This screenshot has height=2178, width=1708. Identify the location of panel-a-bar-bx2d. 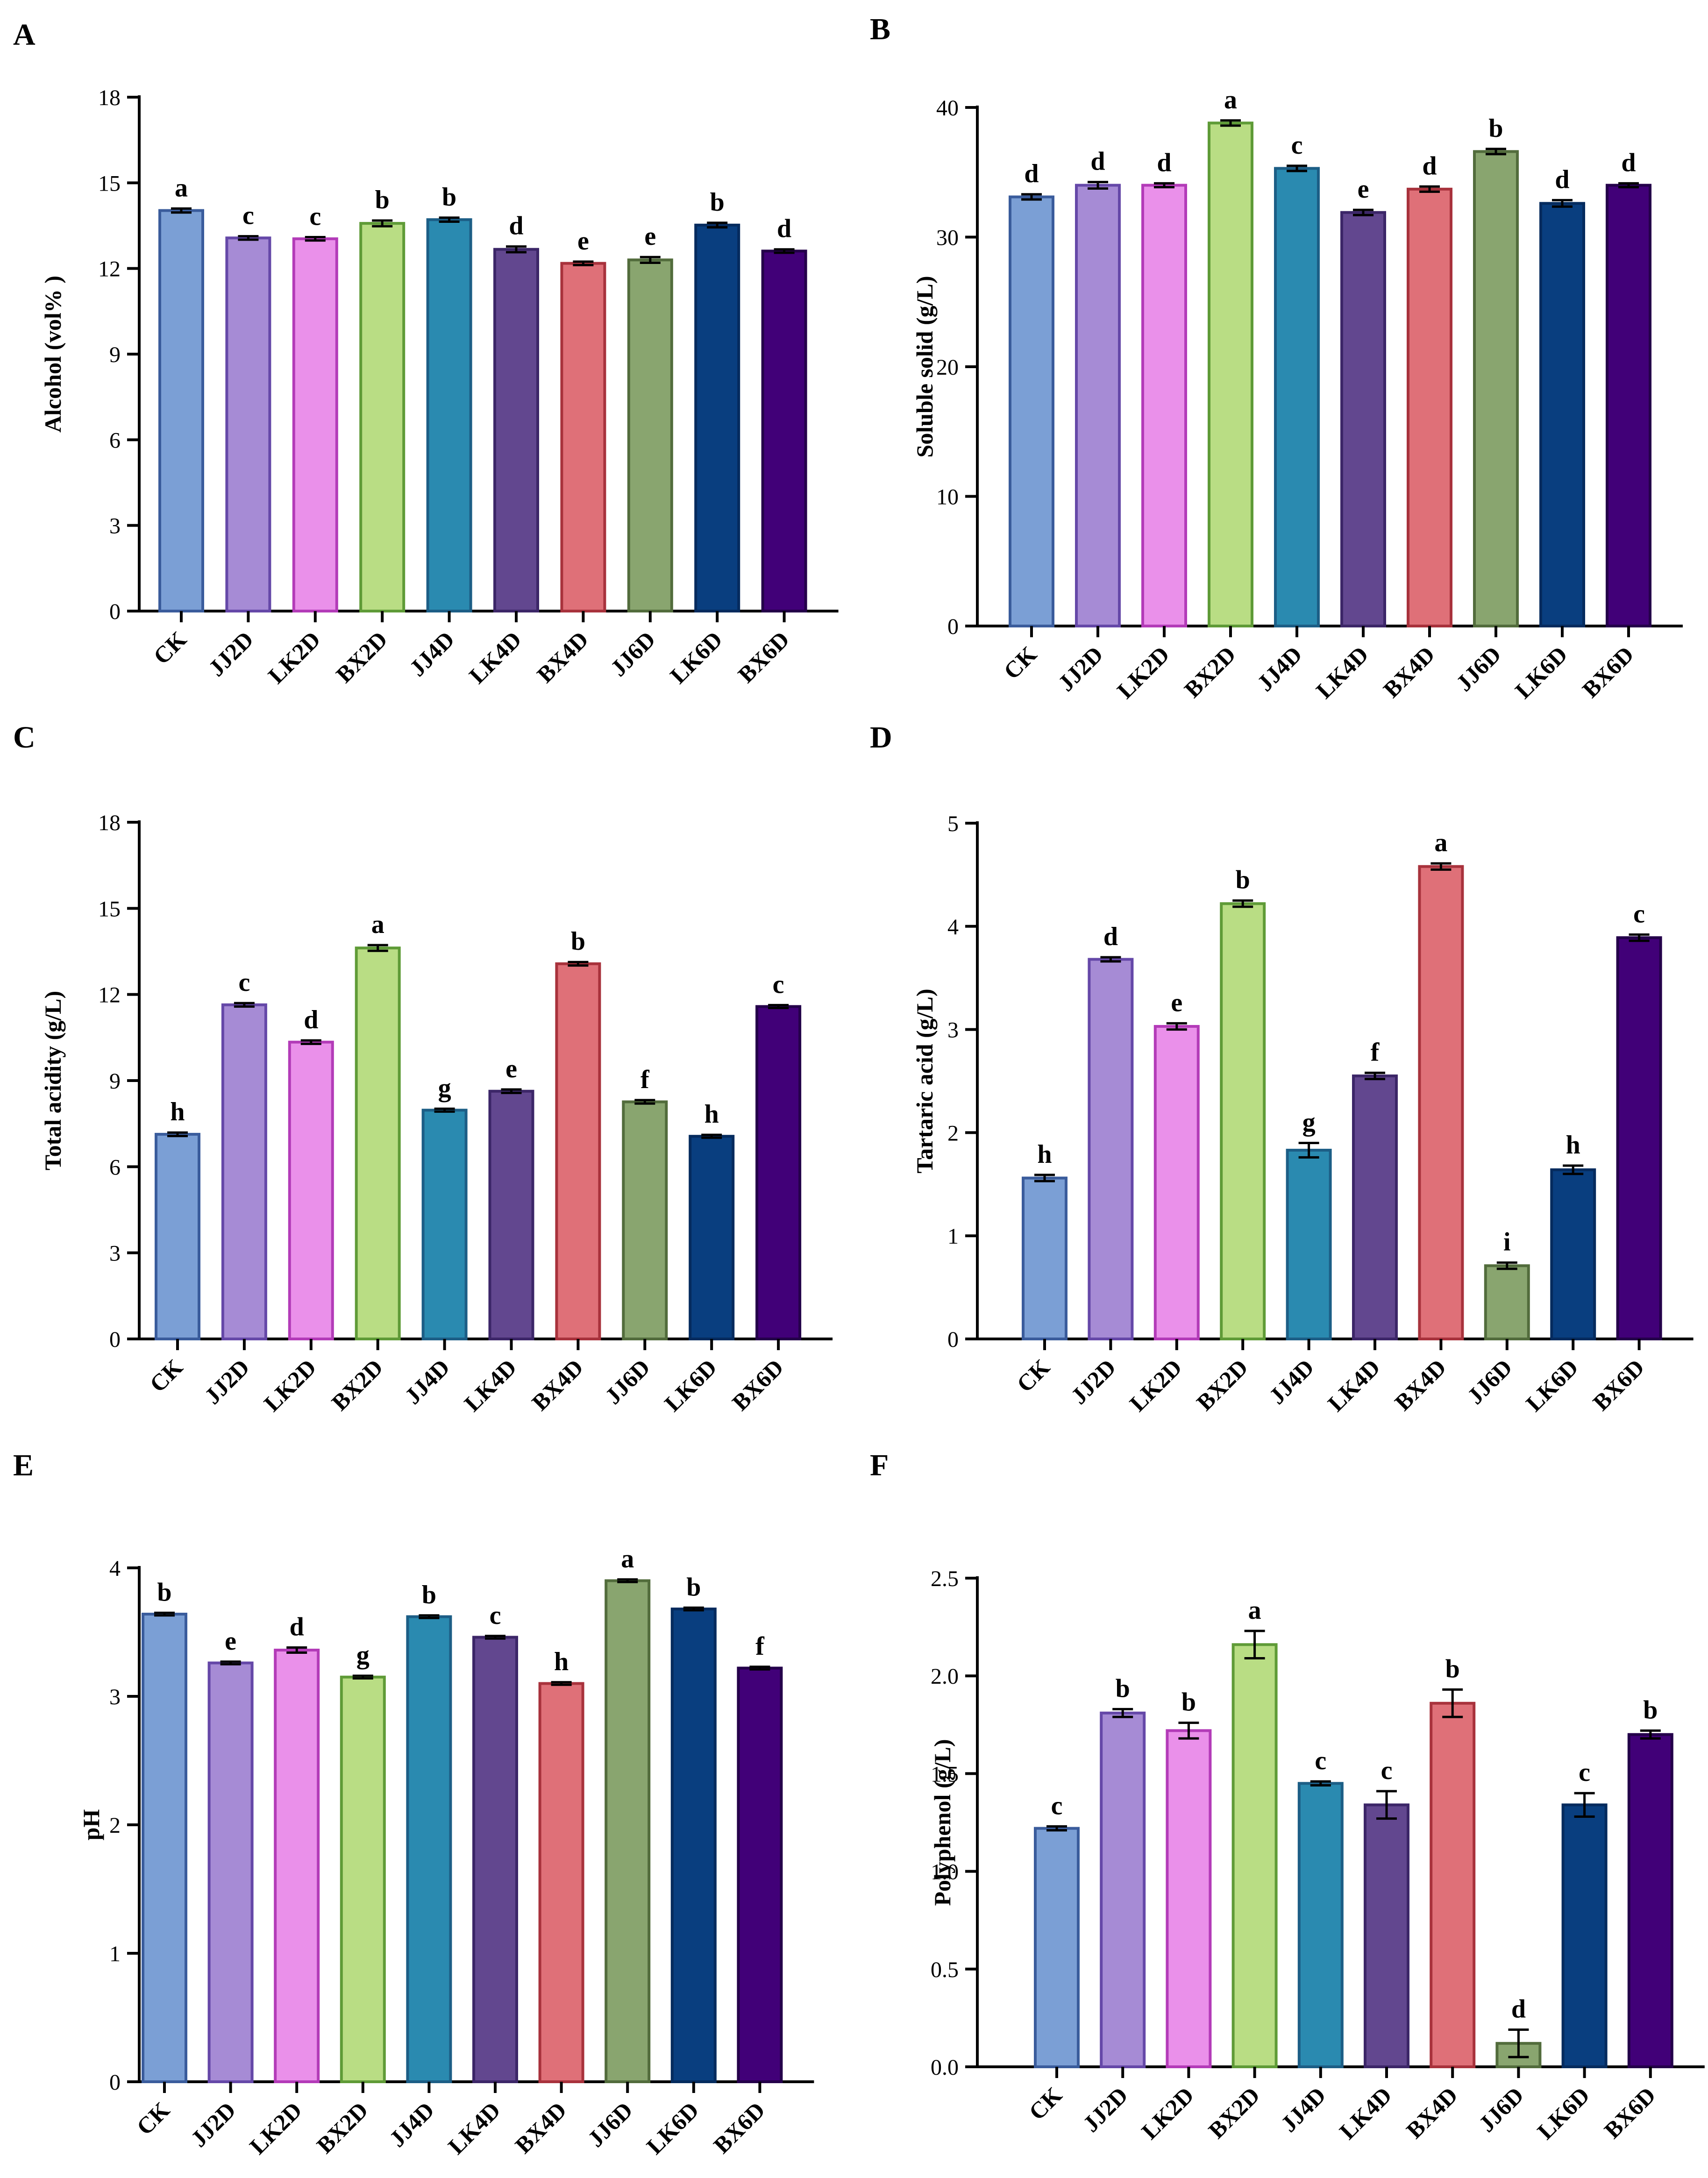
(382, 418).